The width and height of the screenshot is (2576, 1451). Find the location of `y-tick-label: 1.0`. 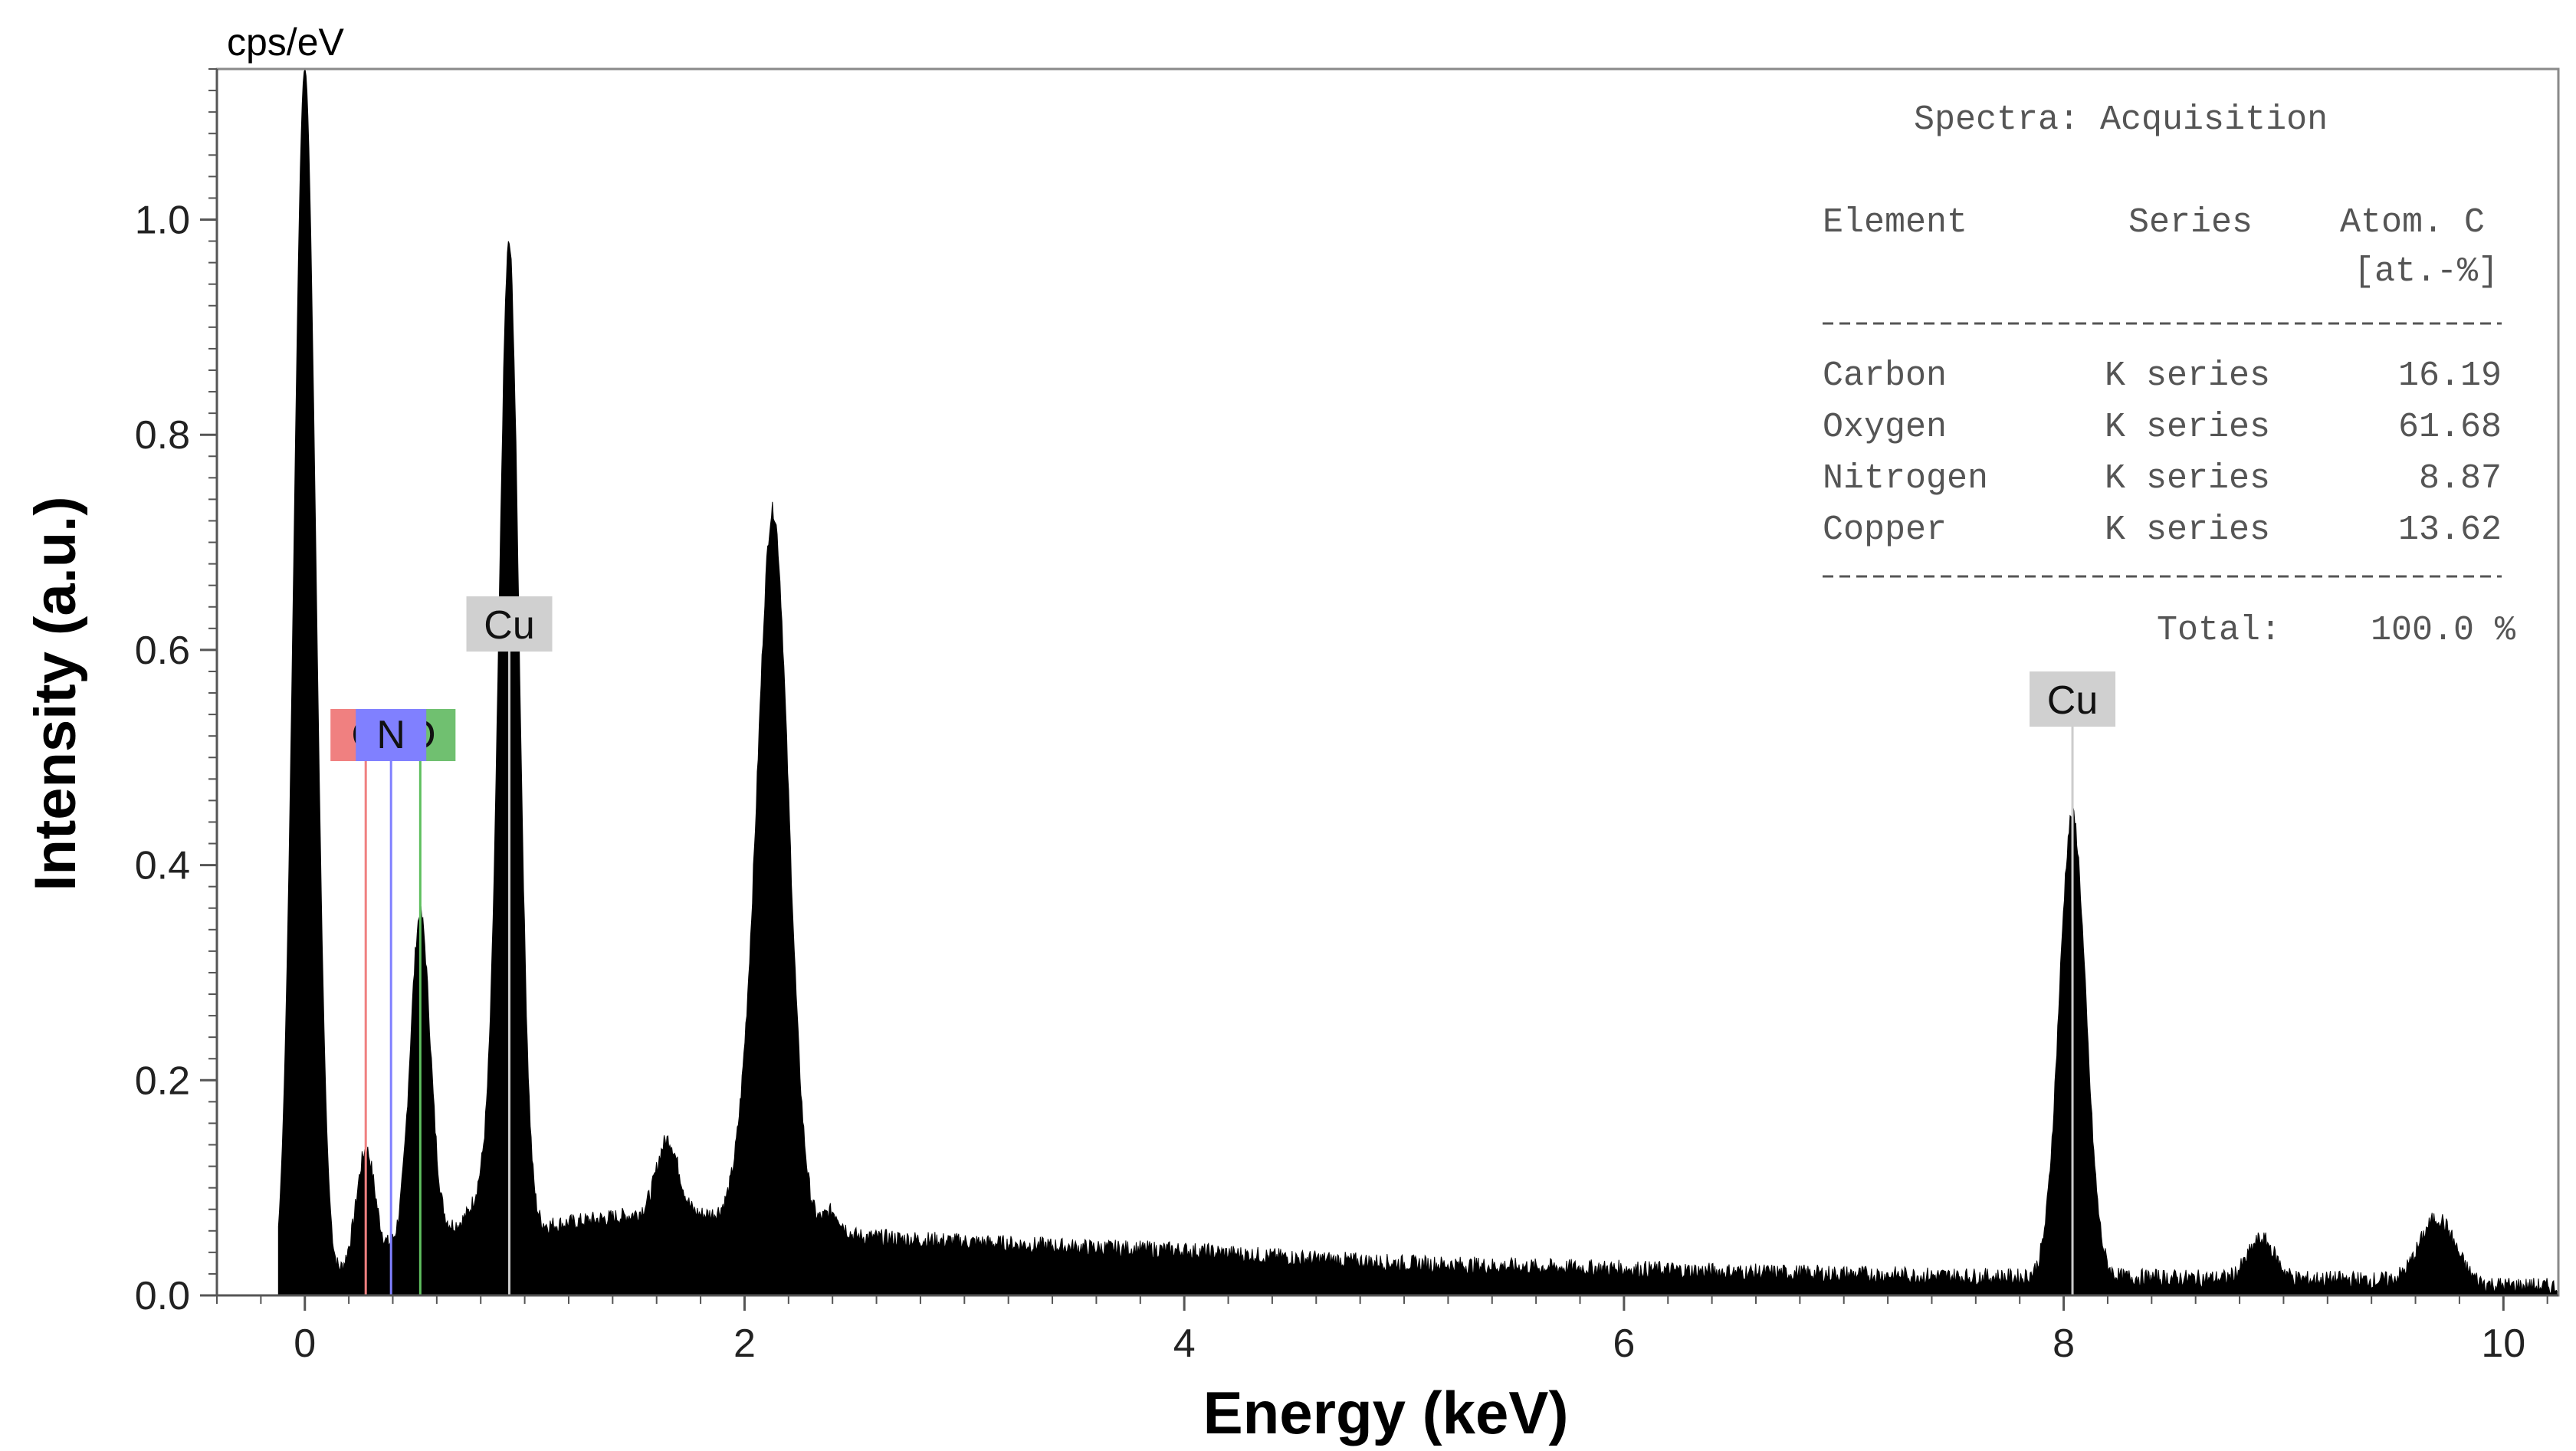

y-tick-label: 1.0 is located at coordinates (162, 220).